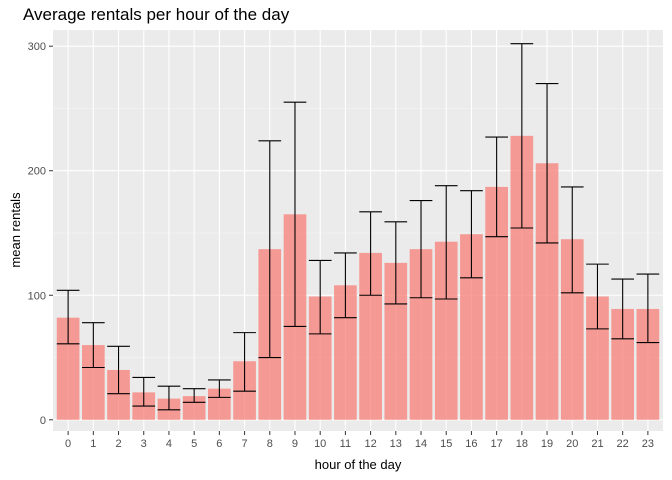 Image resolution: width=672 pixels, height=480 pixels. What do you see at coordinates (144, 444) in the screenshot?
I see `x-tick-label: 3` at bounding box center [144, 444].